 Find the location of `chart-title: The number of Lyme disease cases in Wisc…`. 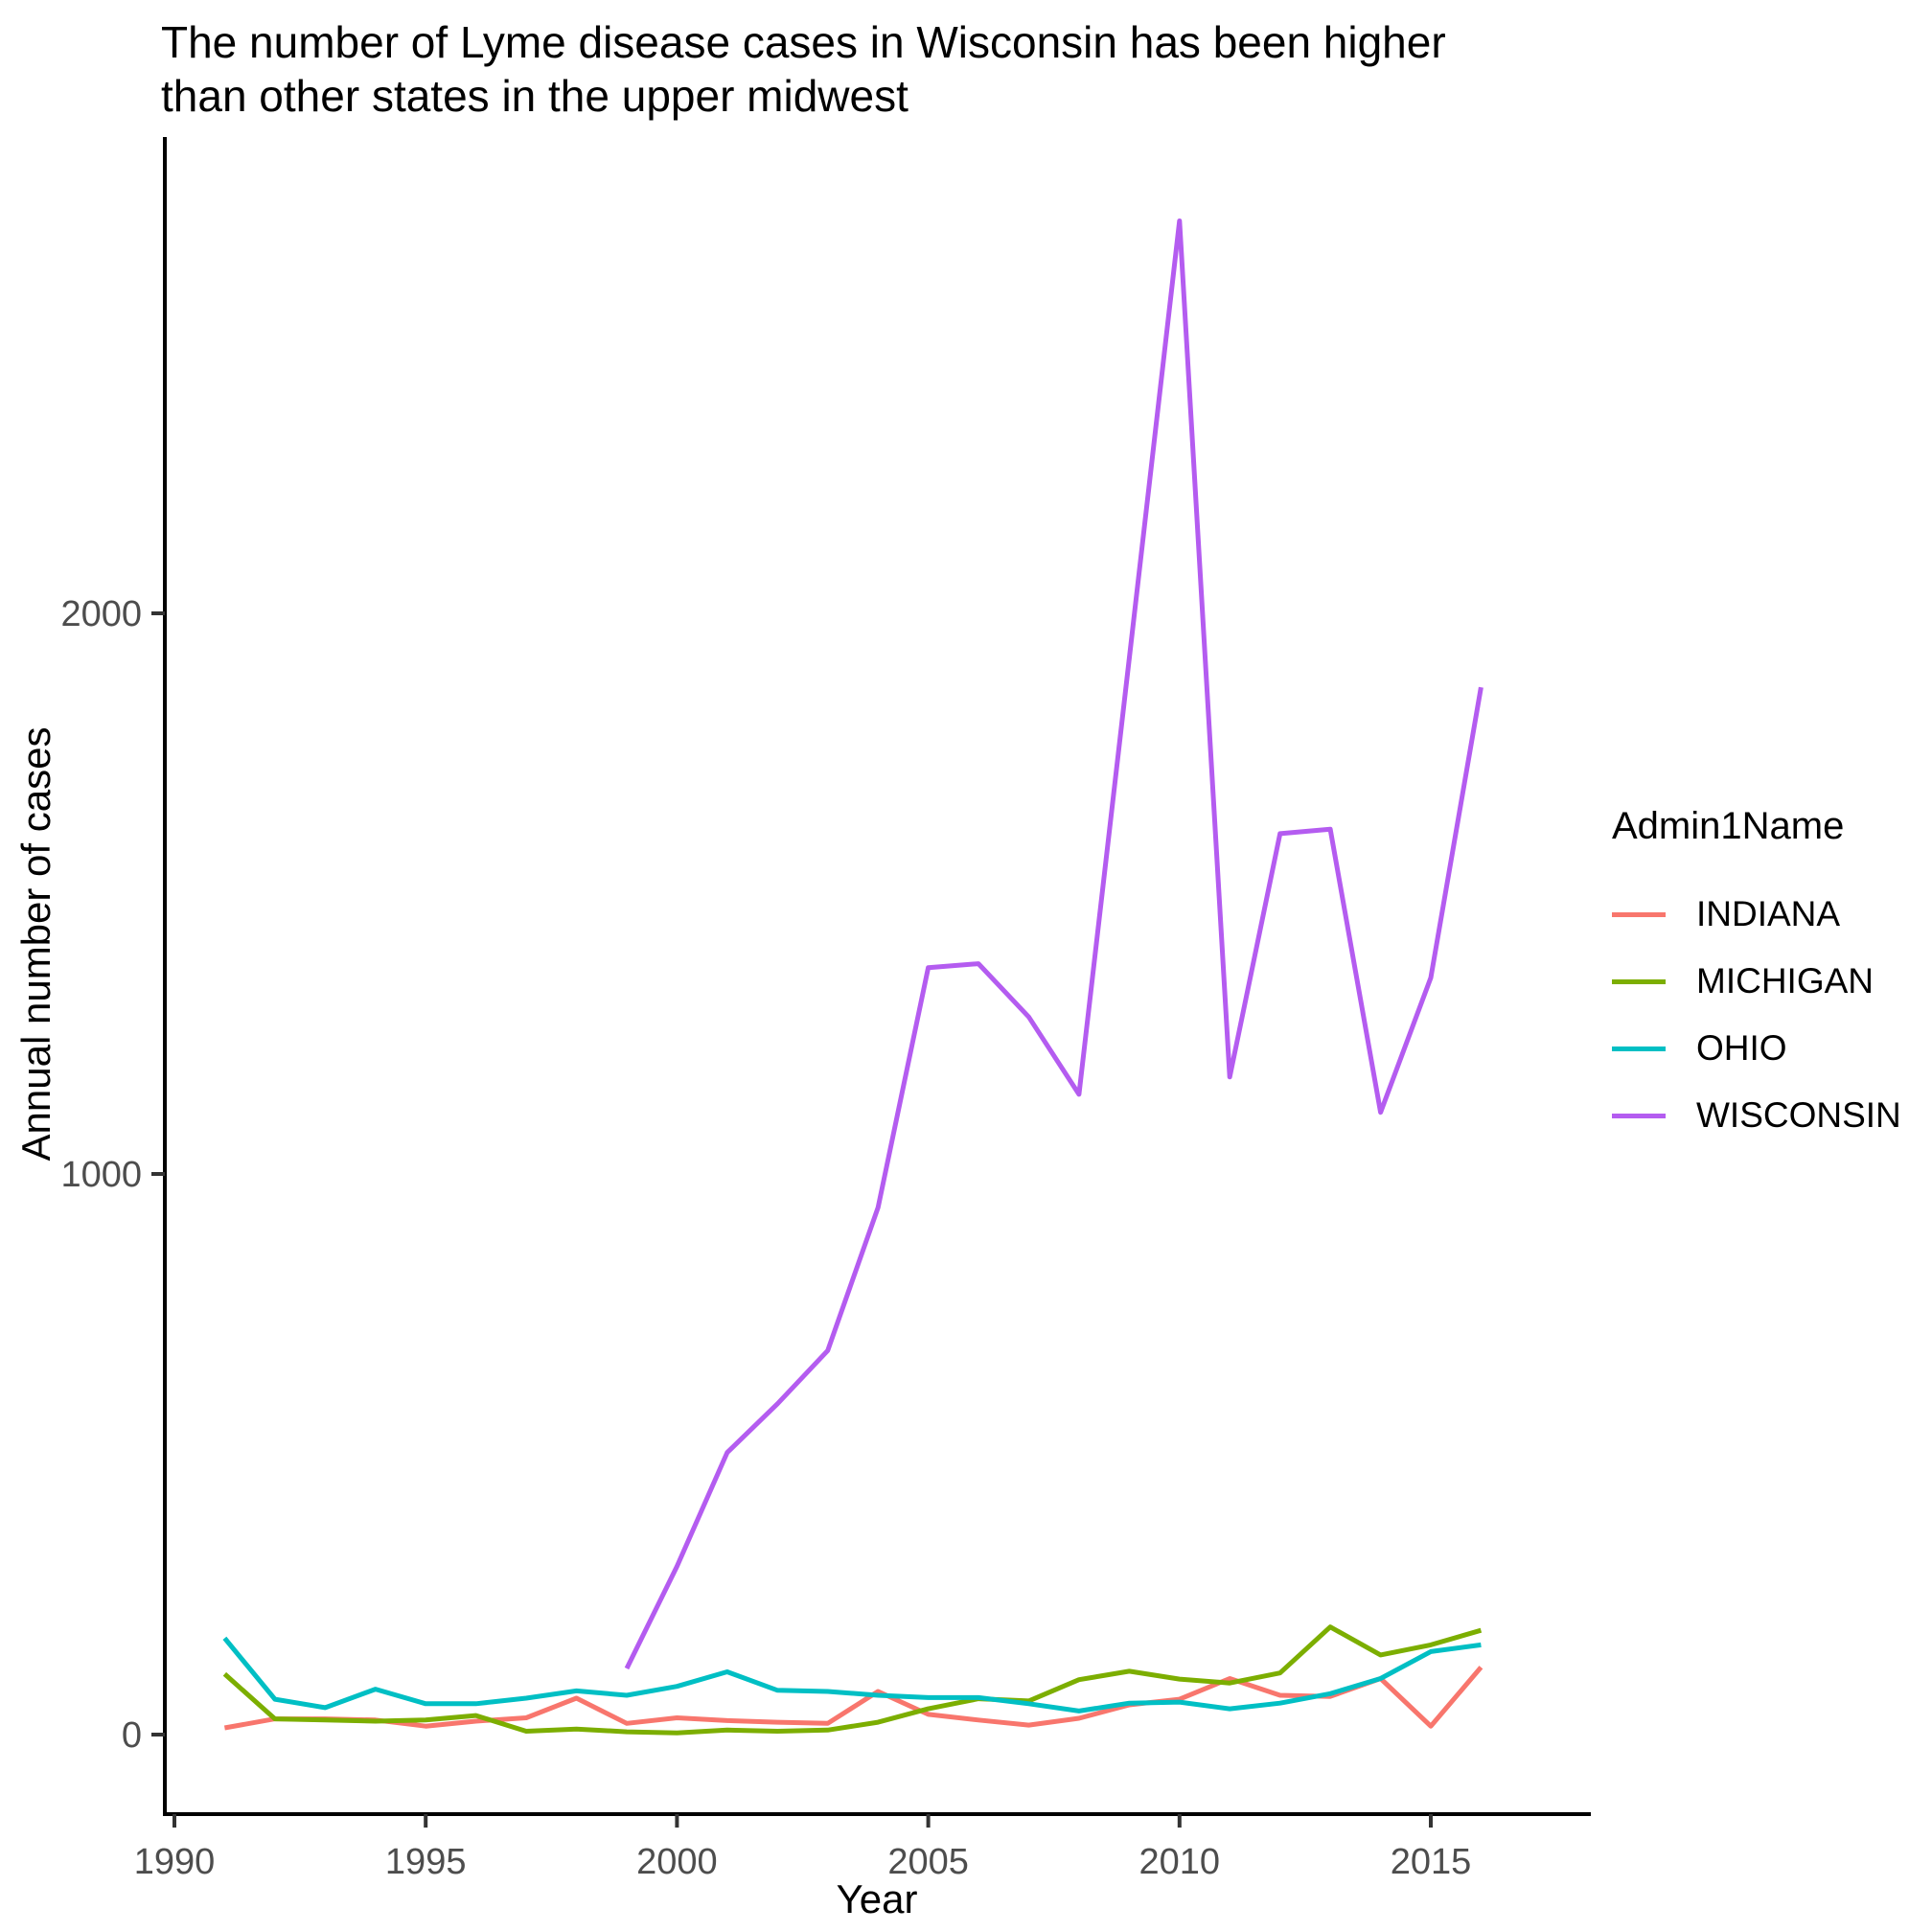

chart-title: The number of Lyme disease cases in Wisc… is located at coordinates (803, 69).